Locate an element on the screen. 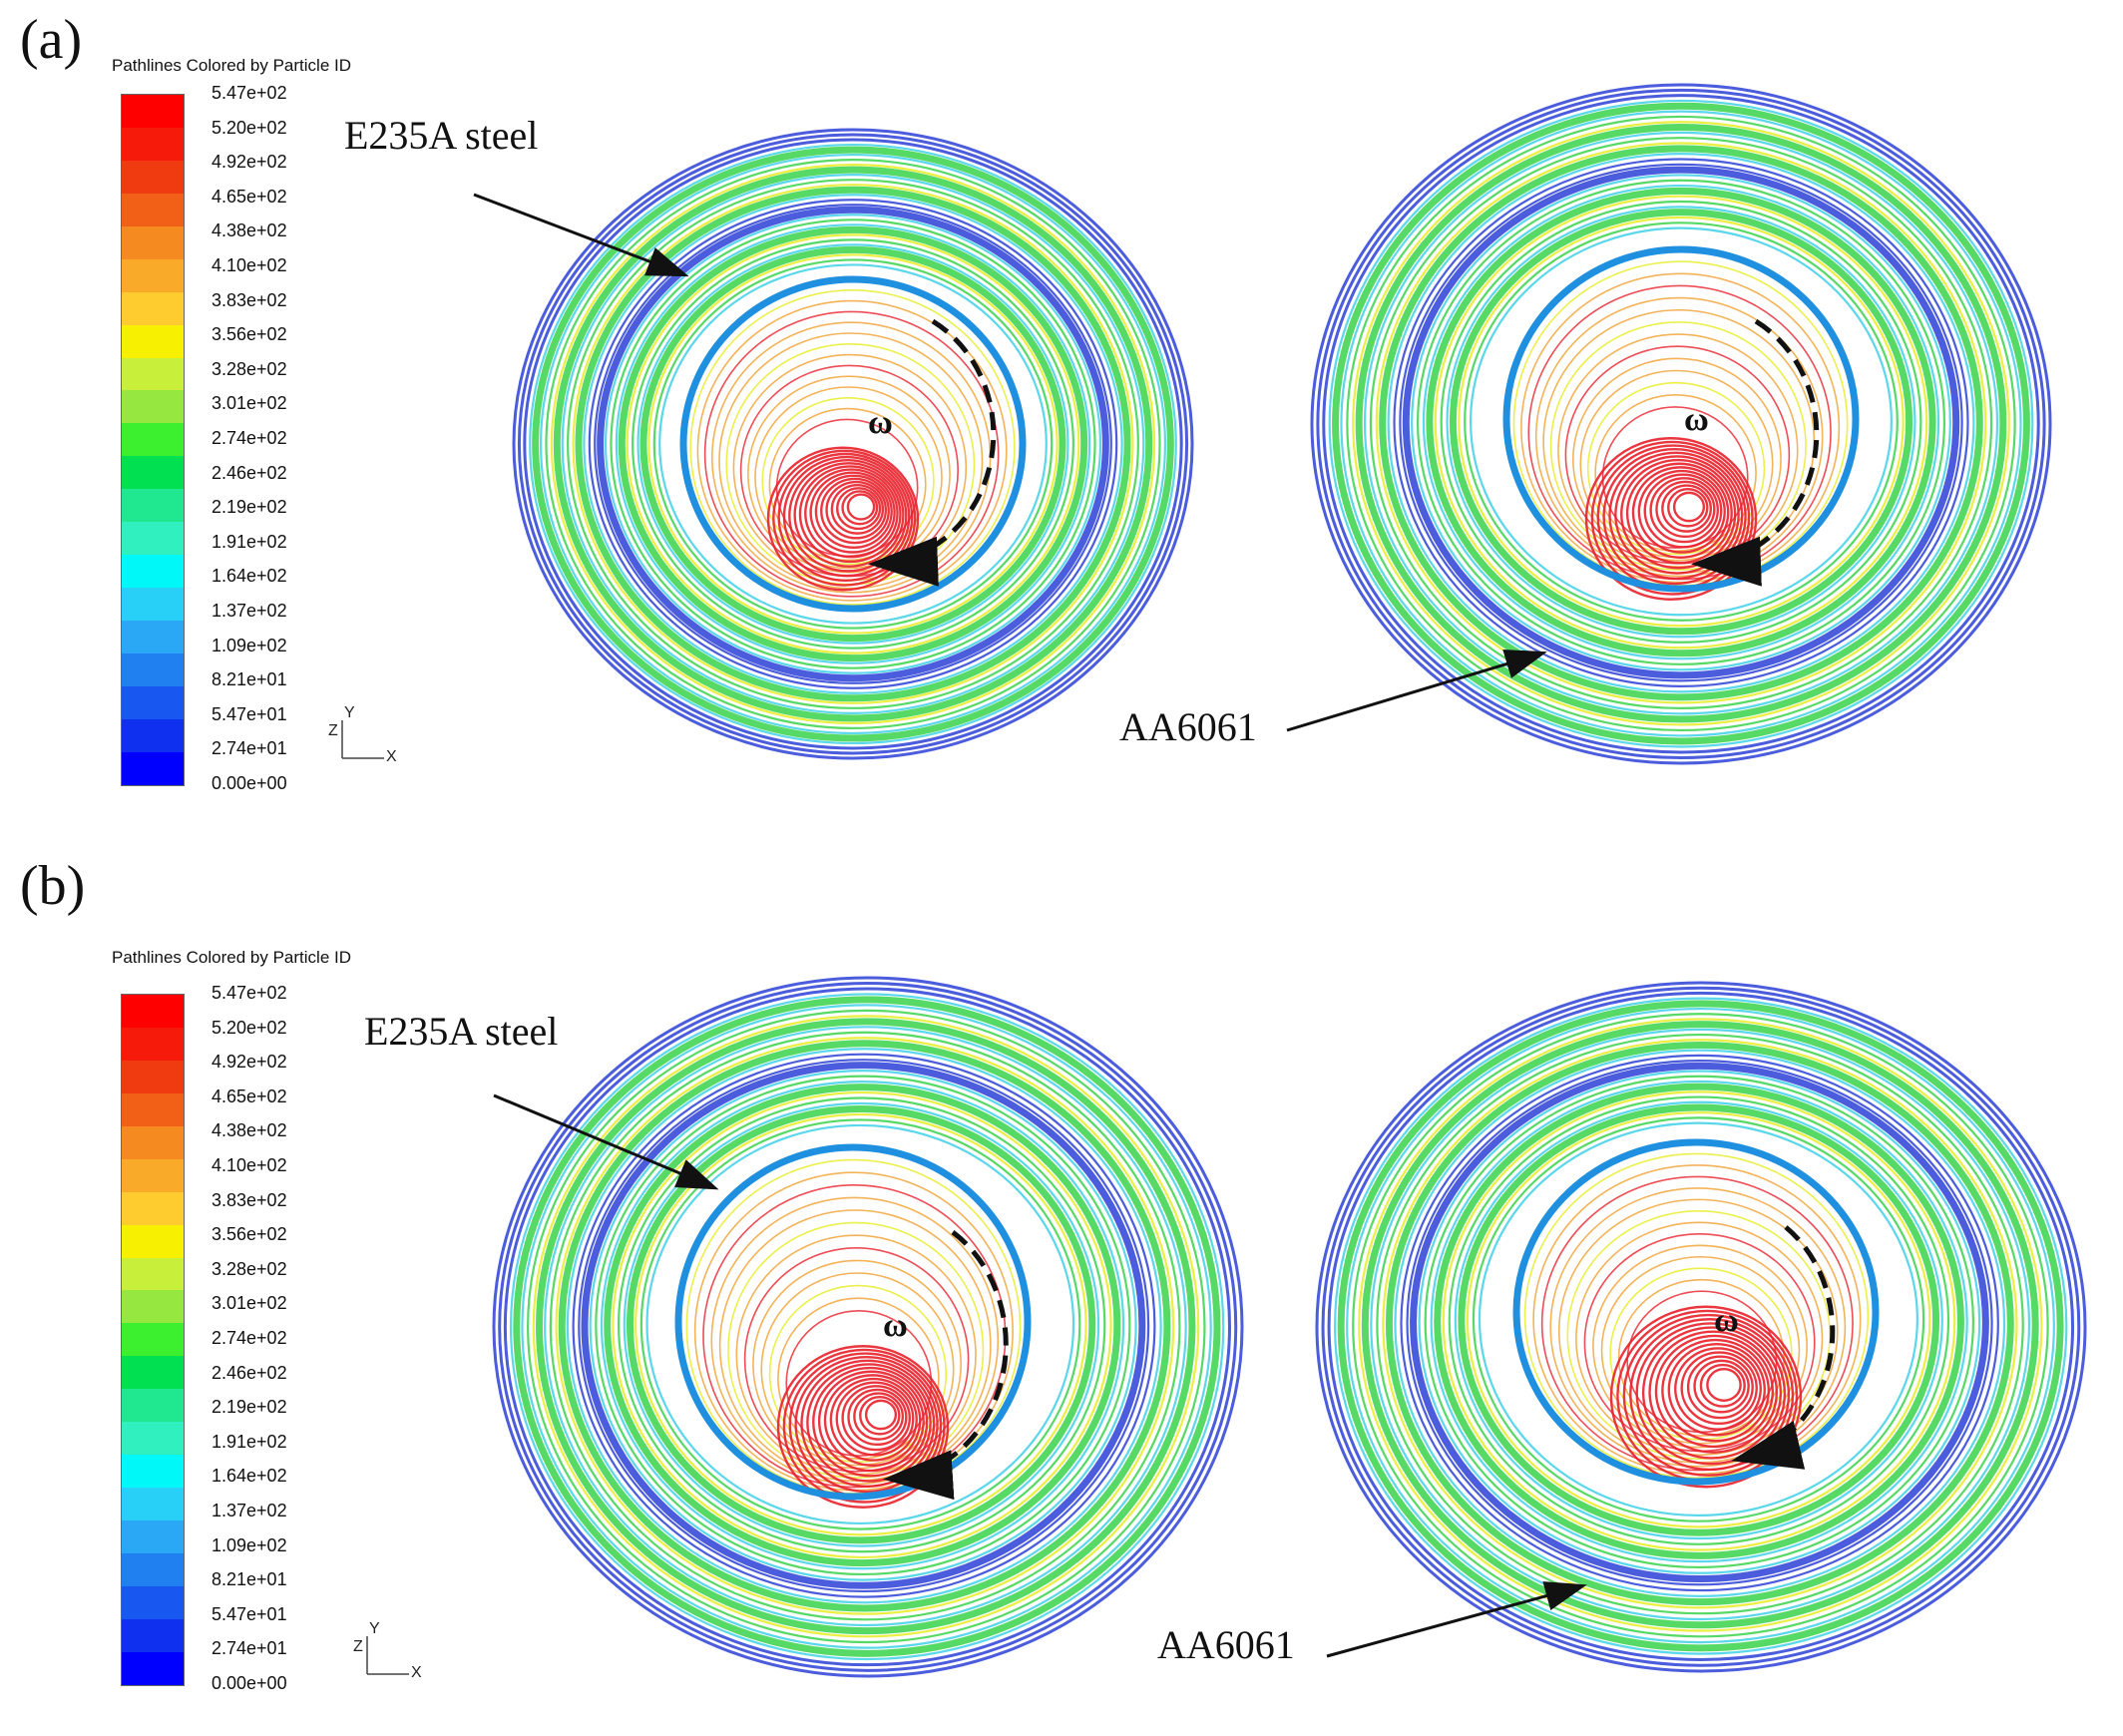 The image size is (2123, 1736). colorbar-tick-label: 3.56e+02 is located at coordinates (249, 1234).